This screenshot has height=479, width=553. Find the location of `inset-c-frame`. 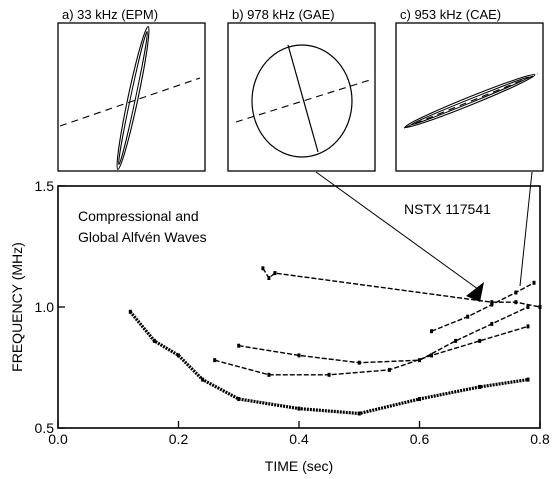

inset-c-frame is located at coordinates (469, 97).